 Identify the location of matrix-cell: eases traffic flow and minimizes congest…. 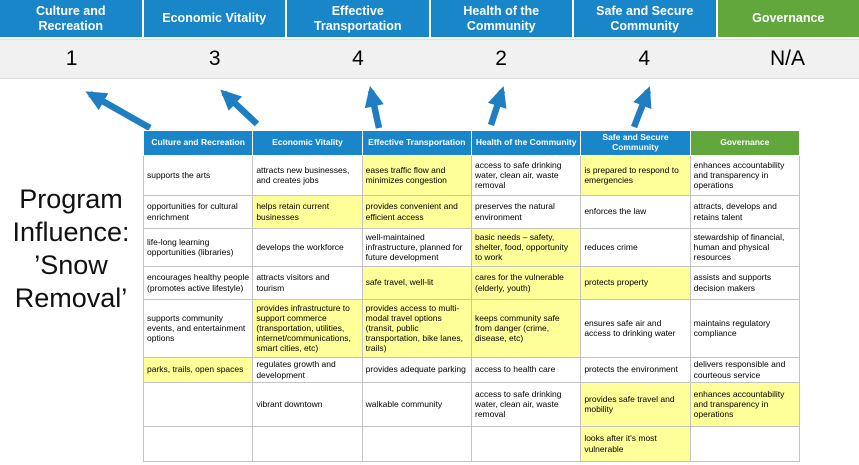
(416, 175).